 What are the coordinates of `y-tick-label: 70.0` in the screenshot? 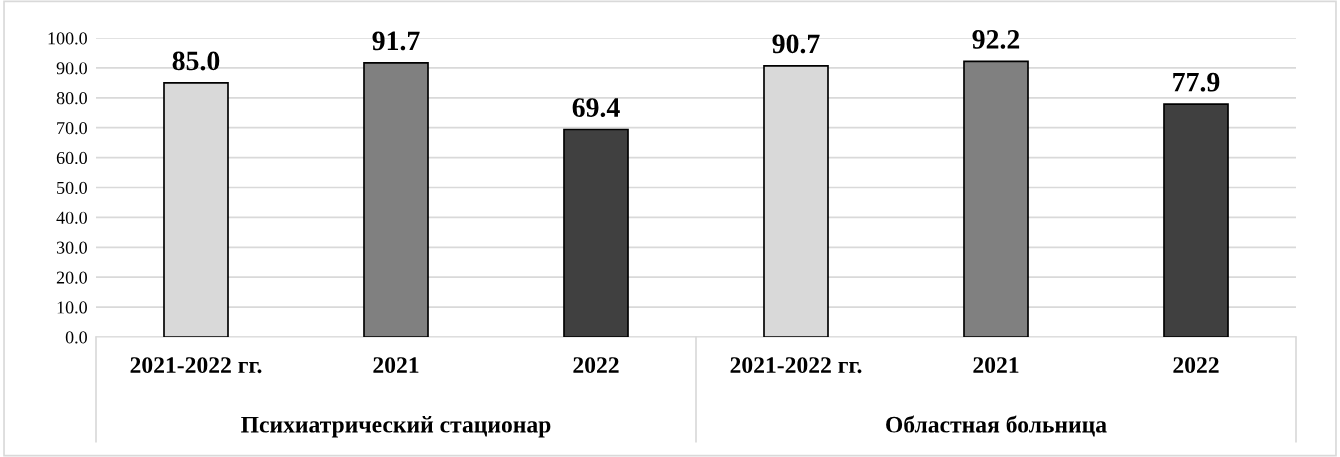 It's located at (72, 128).